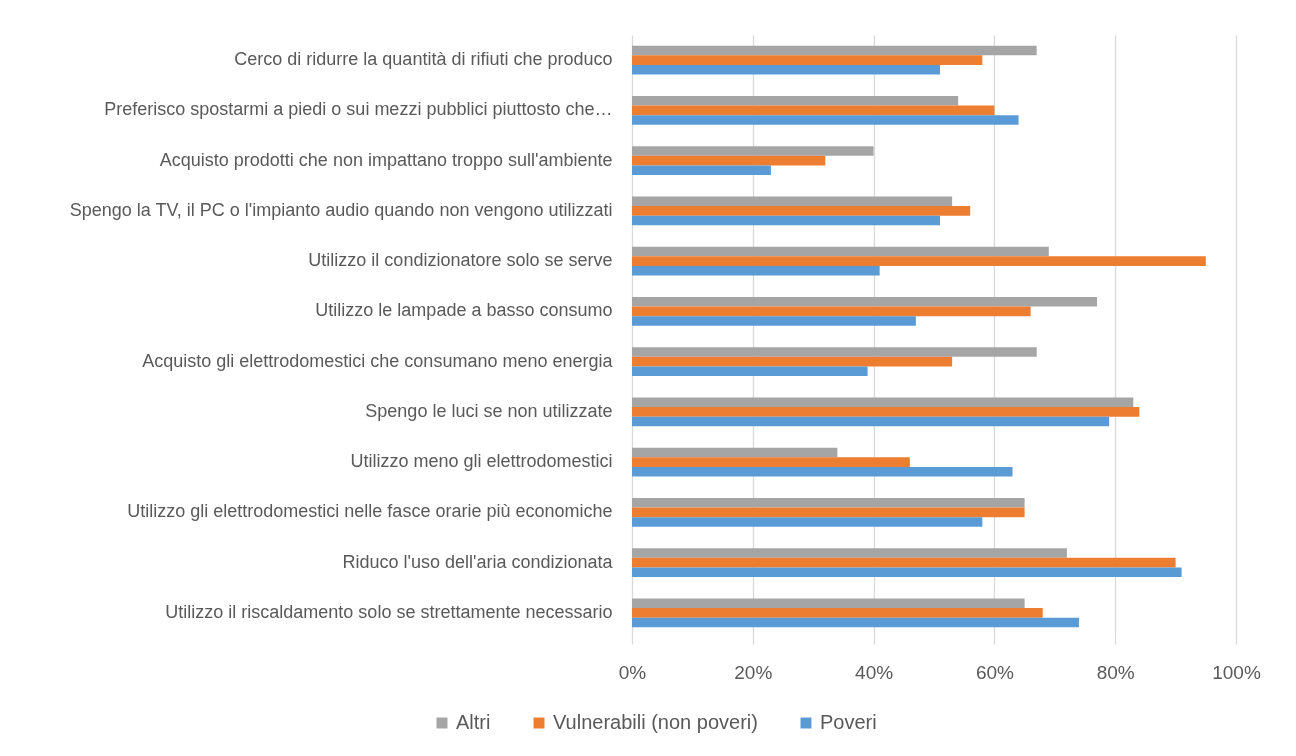 The image size is (1296, 756). I want to click on y-tick-label: Acquisto prodotti che non impattano troppo sull'ambiente, so click(386, 159).